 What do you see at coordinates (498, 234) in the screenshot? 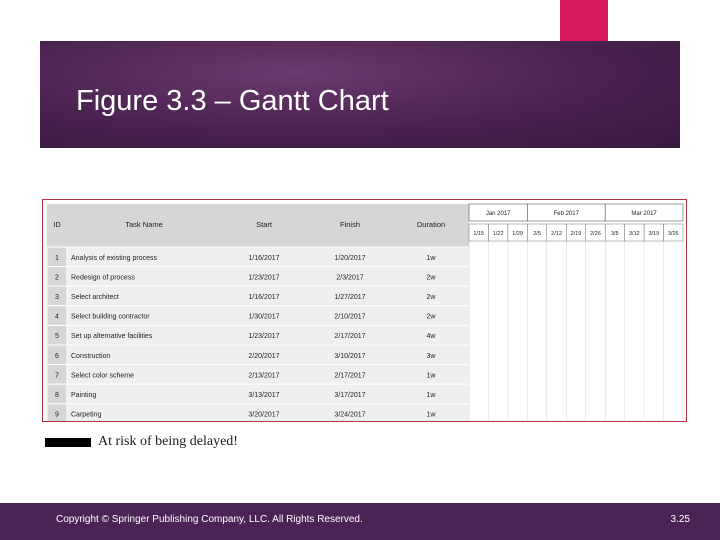
I see `week-label: 1/22` at bounding box center [498, 234].